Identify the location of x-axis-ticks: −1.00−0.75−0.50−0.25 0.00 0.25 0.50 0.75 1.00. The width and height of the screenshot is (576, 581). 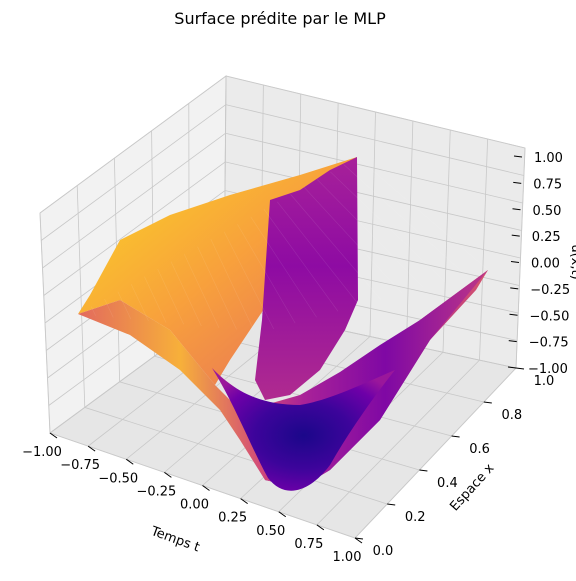
(192, 498).